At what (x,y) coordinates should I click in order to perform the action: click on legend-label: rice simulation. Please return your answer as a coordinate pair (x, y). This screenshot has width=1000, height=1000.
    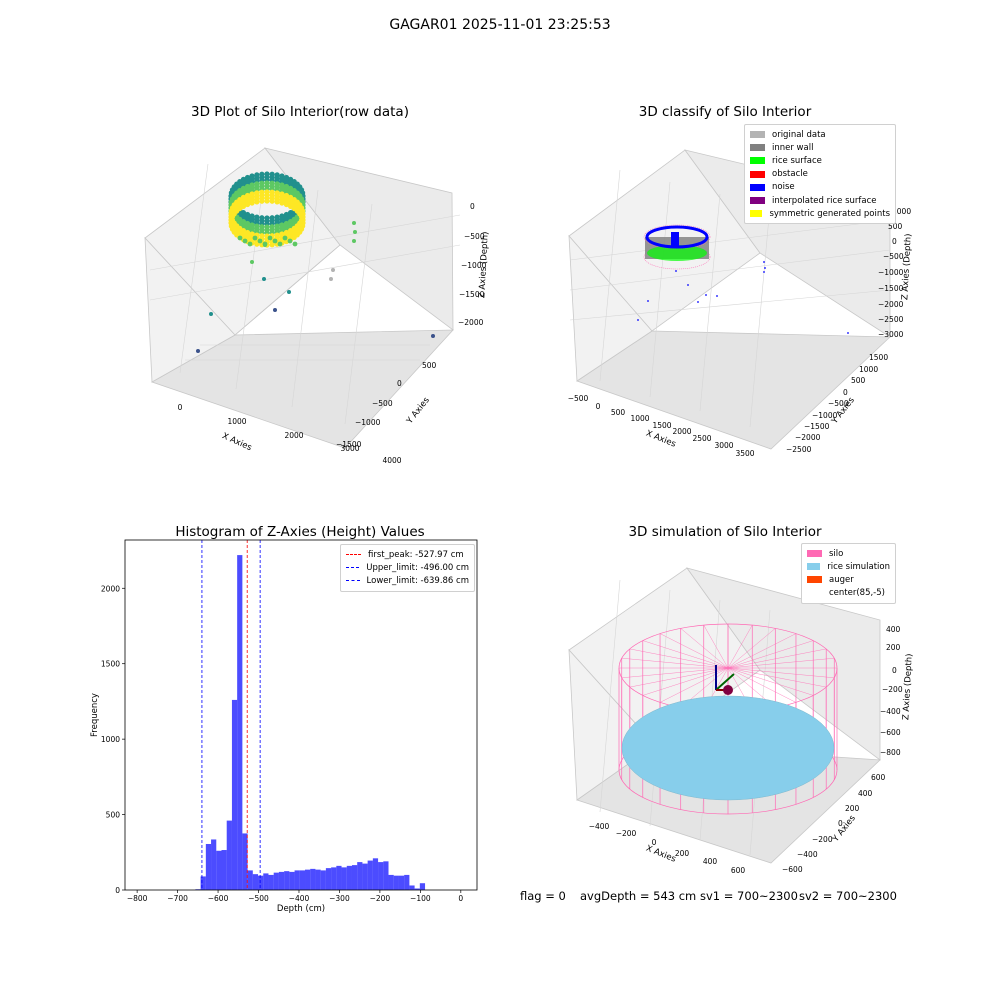
    Looking at the image, I should click on (858, 566).